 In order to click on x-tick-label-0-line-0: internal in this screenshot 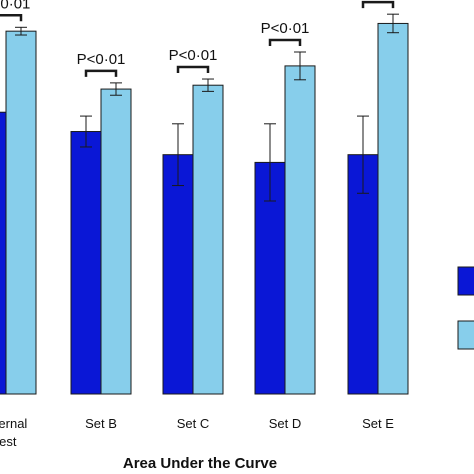, I will do `click(13, 423)`.